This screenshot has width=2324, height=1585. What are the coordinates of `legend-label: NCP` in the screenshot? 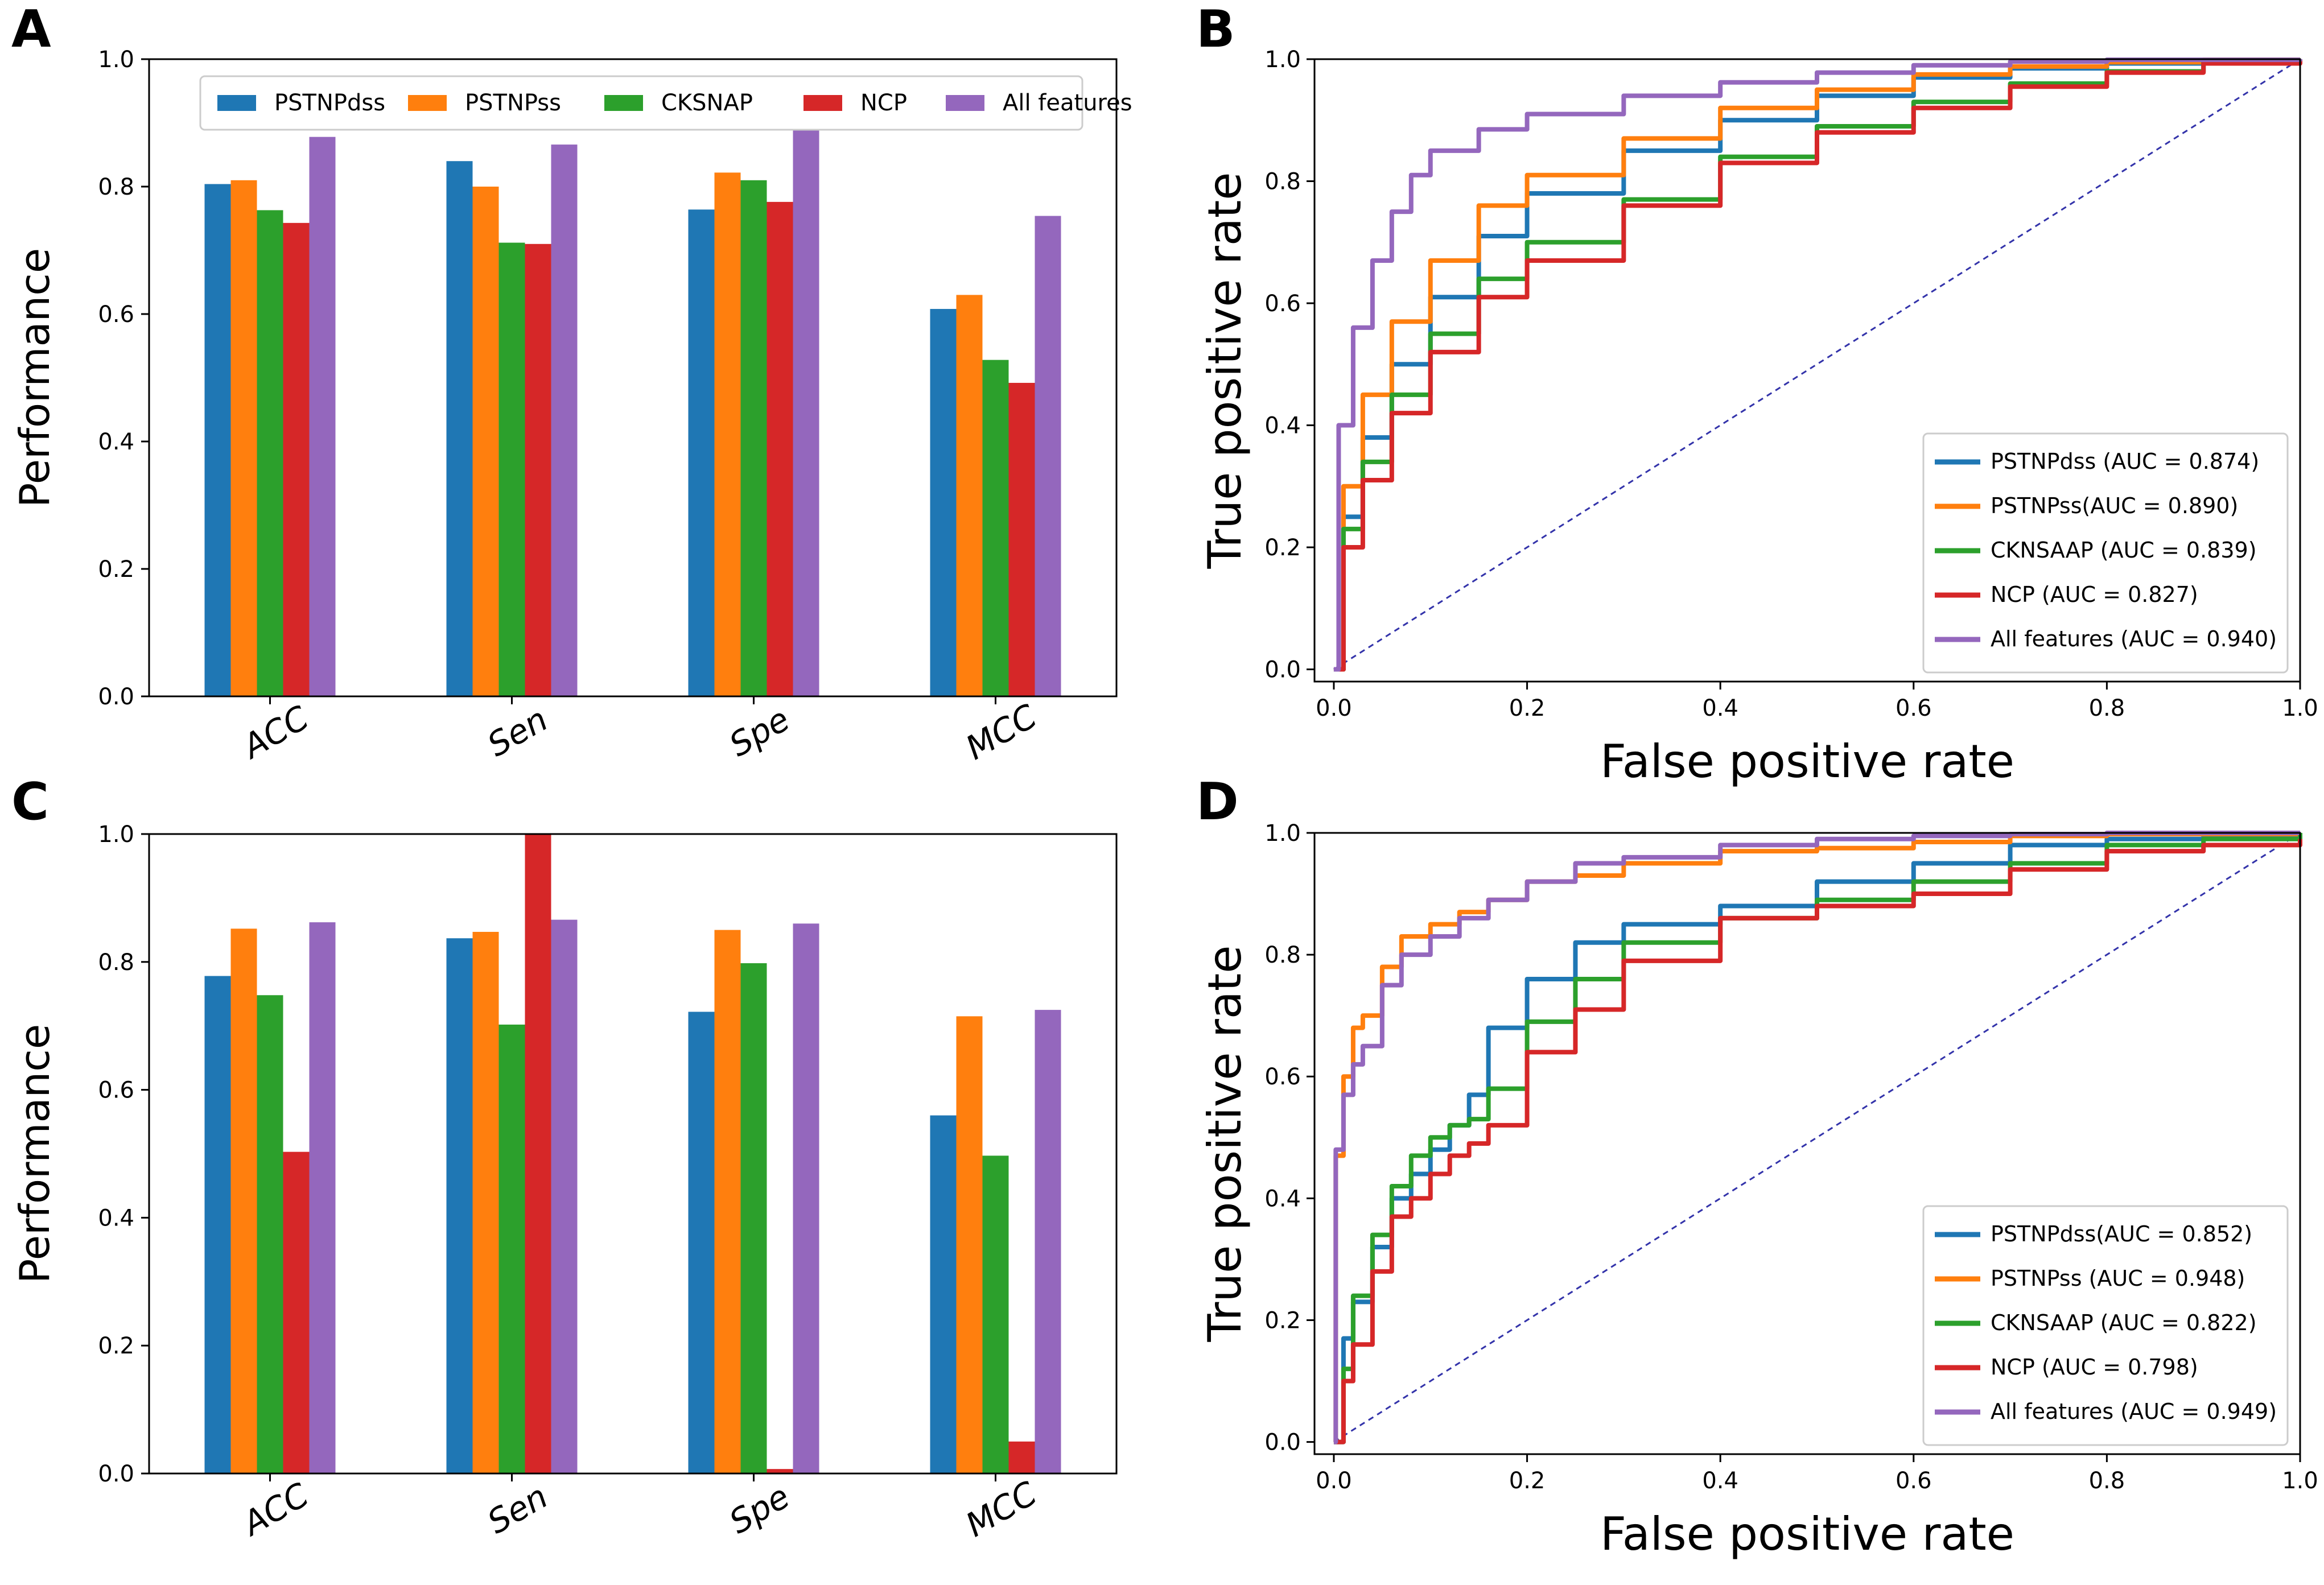 It's located at (883, 103).